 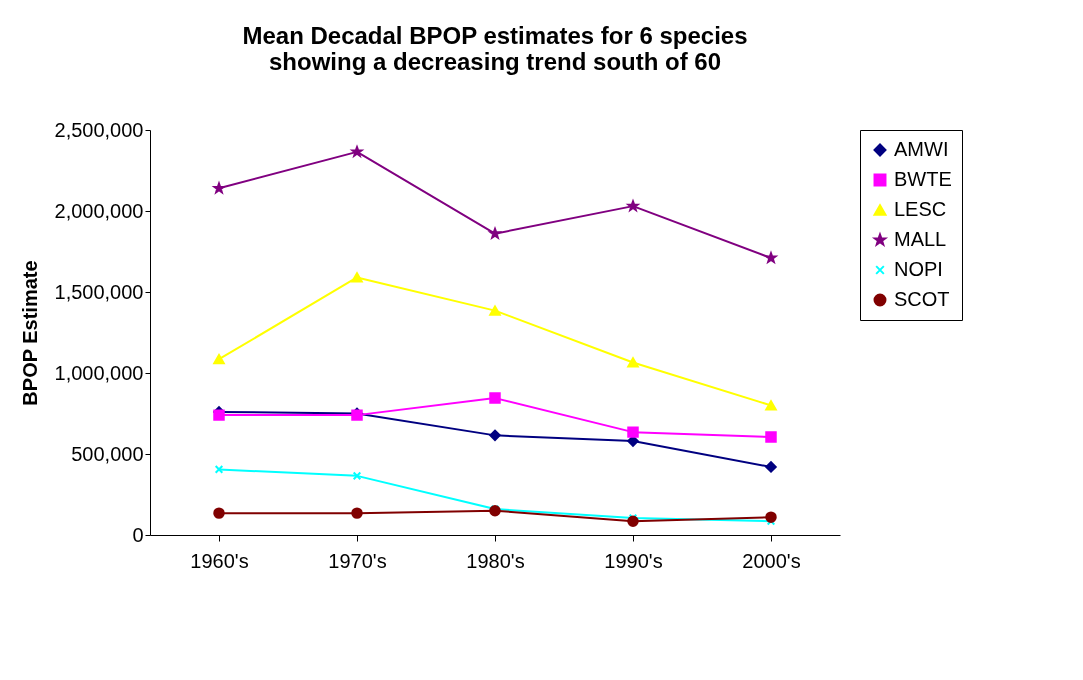 What do you see at coordinates (99, 372) in the screenshot?
I see `y-tick-label: 1,000,000` at bounding box center [99, 372].